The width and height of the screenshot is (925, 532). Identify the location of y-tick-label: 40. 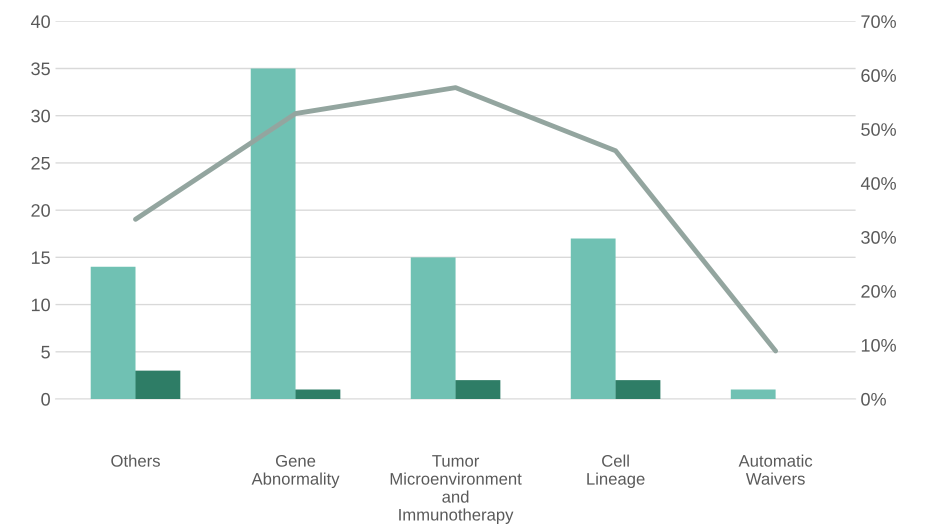
(40, 21).